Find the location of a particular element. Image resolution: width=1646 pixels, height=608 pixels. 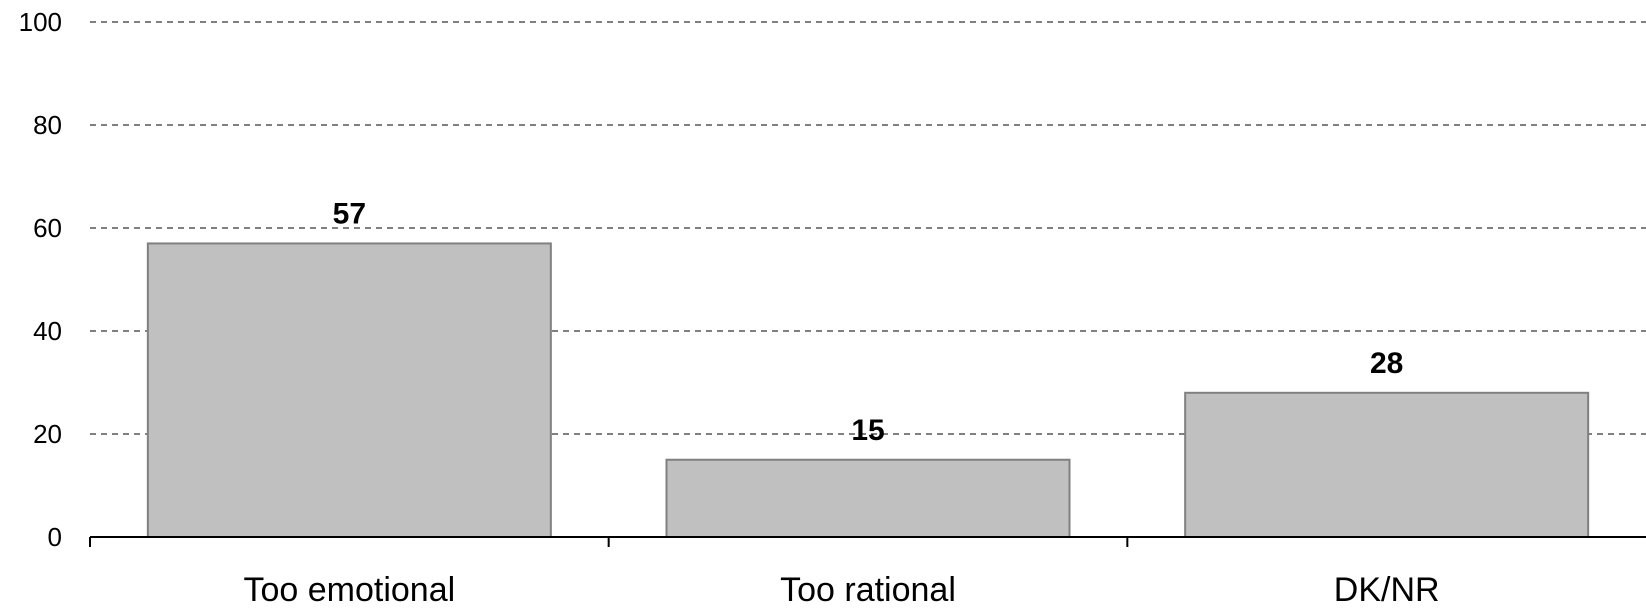

x-tick-label: Too rational is located at coordinates (868, 589).